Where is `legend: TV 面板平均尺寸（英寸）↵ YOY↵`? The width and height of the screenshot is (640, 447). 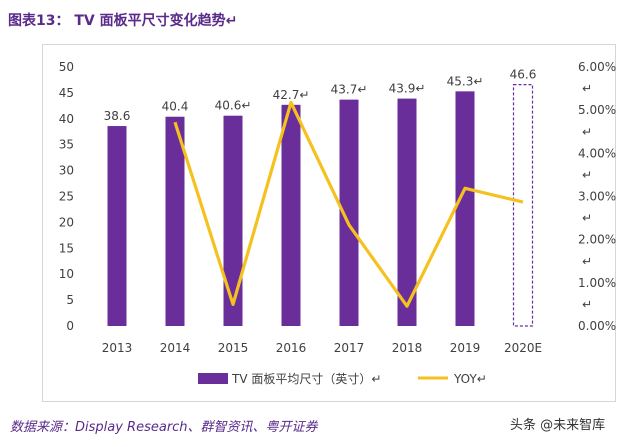 legend: TV 面板平均尺寸（英寸）↵ YOY↵ is located at coordinates (342, 379).